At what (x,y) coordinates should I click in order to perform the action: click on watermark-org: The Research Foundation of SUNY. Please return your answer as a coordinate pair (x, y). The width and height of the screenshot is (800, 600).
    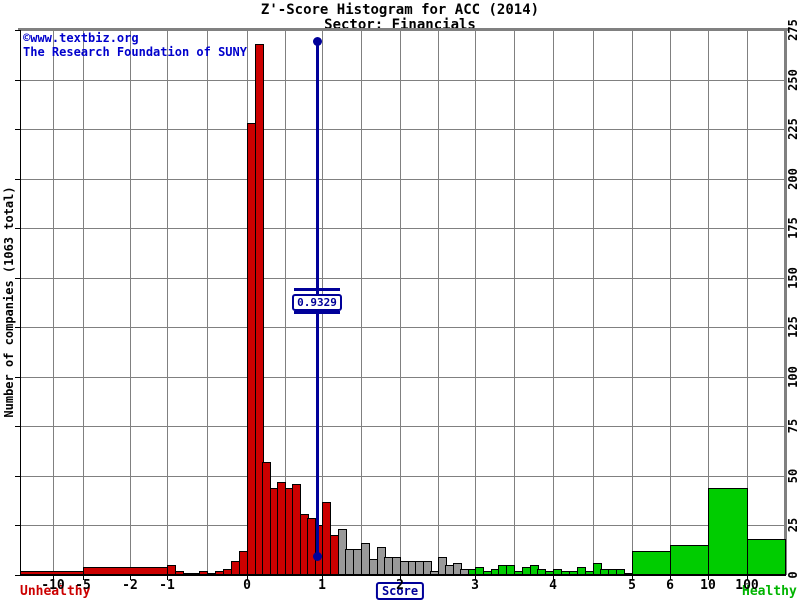
    Looking at the image, I should click on (135, 52).